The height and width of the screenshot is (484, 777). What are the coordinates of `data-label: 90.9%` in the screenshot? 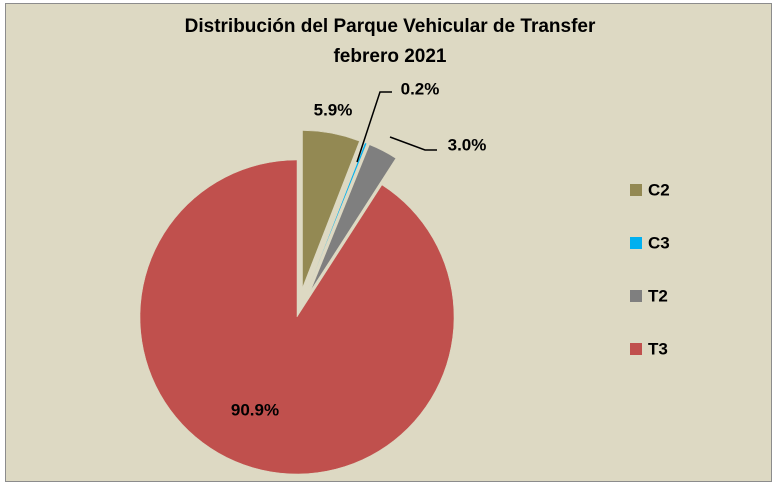 It's located at (255, 409).